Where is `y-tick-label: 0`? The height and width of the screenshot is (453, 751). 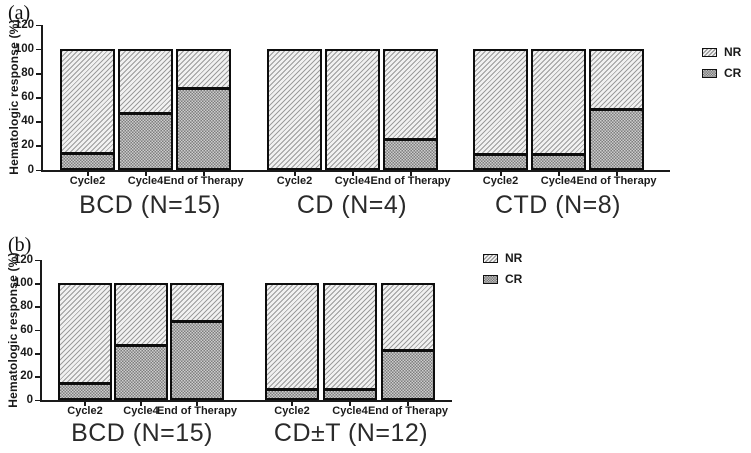
y-tick-label: 0 is located at coordinates (29, 399).